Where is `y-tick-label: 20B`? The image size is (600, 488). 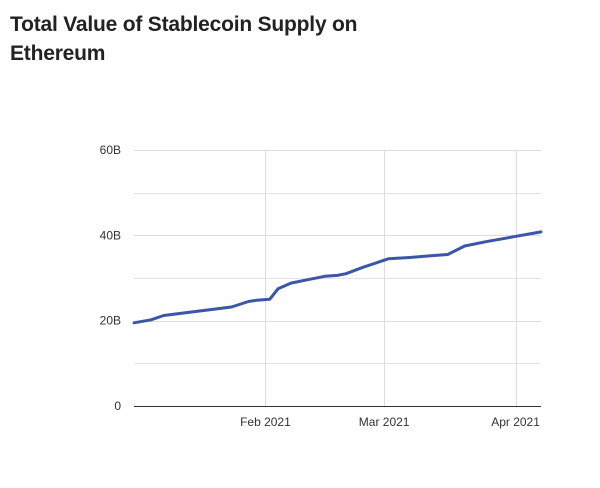 y-tick-label: 20B is located at coordinates (110, 321).